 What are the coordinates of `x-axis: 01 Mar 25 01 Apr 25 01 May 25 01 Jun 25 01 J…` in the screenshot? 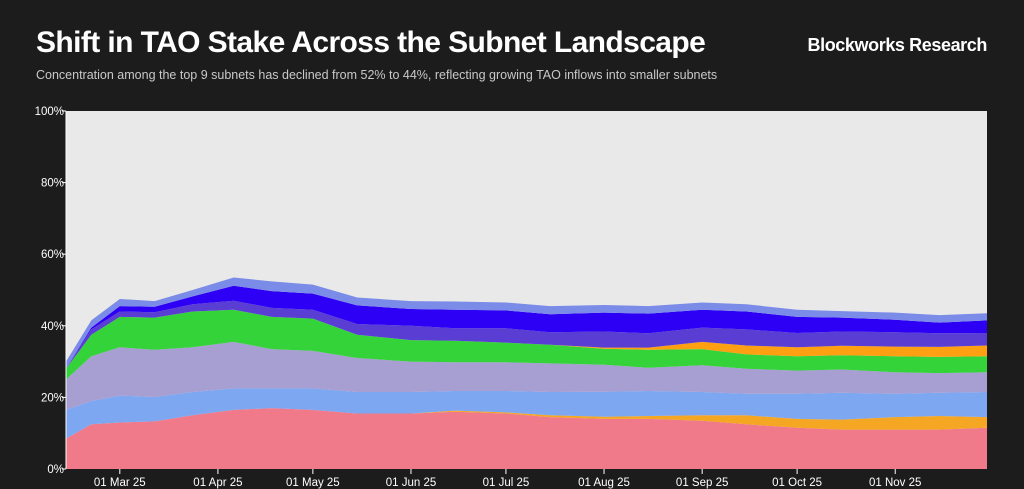 It's located at (507, 479).